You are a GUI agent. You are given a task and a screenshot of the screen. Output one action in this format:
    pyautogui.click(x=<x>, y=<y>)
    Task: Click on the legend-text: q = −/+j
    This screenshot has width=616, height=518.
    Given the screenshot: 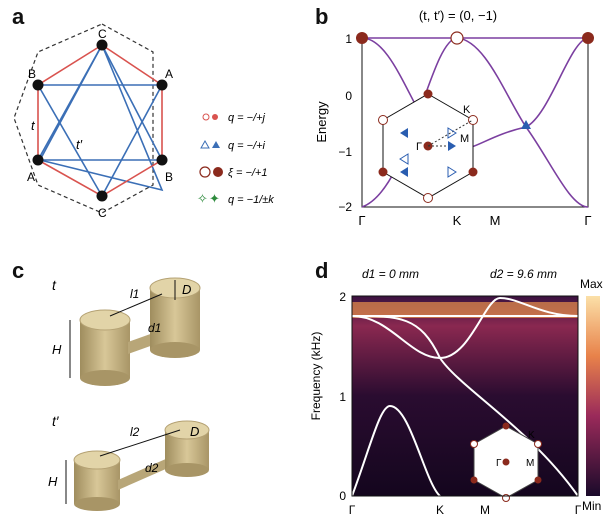 What is the action you would take?
    pyautogui.click(x=247, y=118)
    